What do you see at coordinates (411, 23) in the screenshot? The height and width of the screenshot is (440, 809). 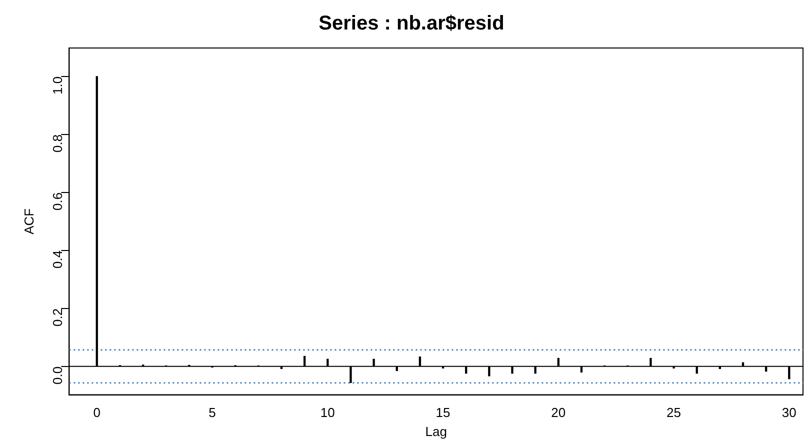 I see `chart-title: Series : nb.ar$resid` at bounding box center [411, 23].